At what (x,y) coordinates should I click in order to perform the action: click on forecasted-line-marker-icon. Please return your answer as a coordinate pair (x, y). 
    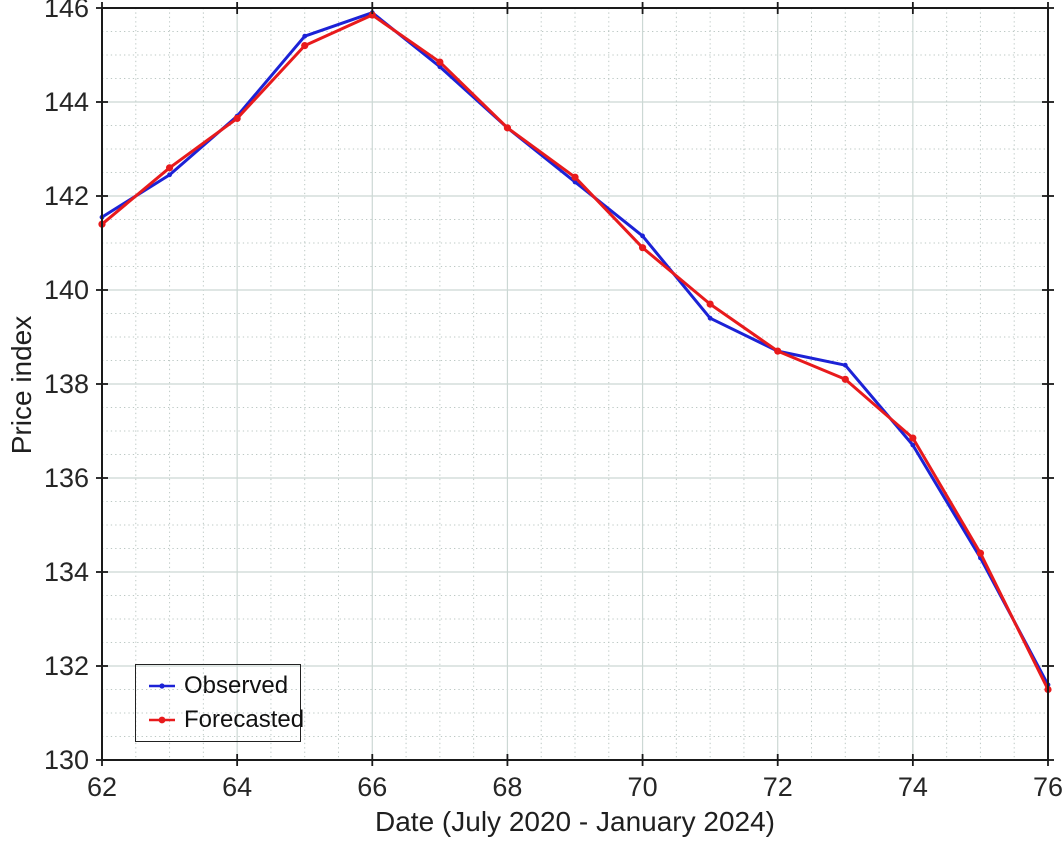
    Looking at the image, I should click on (162, 720).